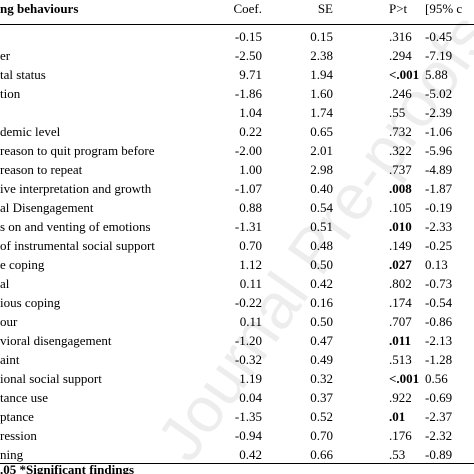 The image size is (474, 474). What do you see at coordinates (439, 340) in the screenshot?
I see `cell: -2.13` at bounding box center [439, 340].